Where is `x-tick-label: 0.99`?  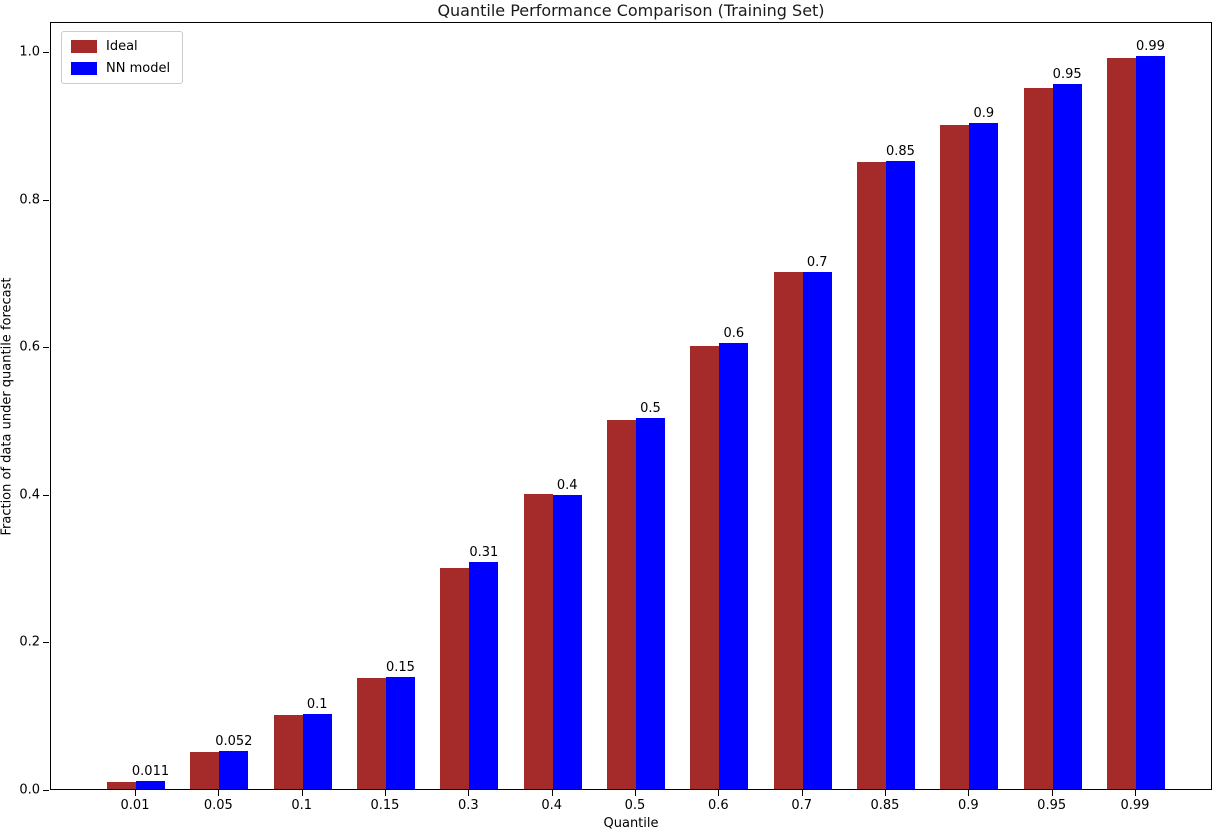
x-tick-label: 0.99 is located at coordinates (1135, 805).